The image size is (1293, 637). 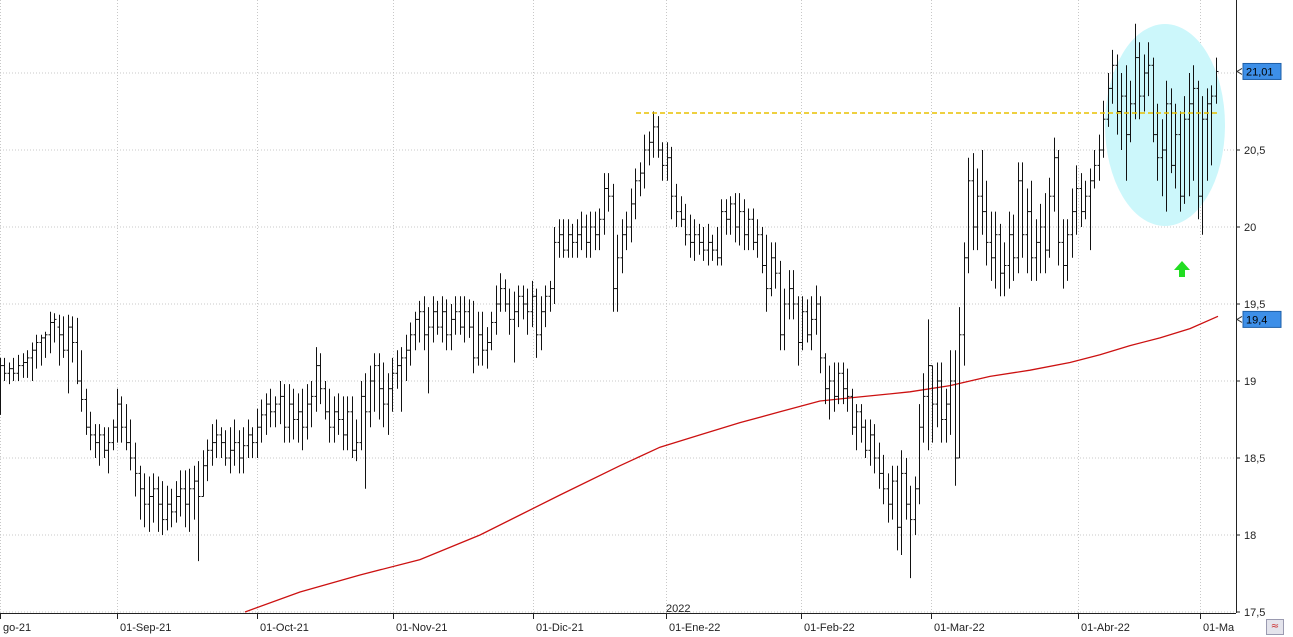 I want to click on last-price-tag: 21,01, so click(x=1259, y=71).